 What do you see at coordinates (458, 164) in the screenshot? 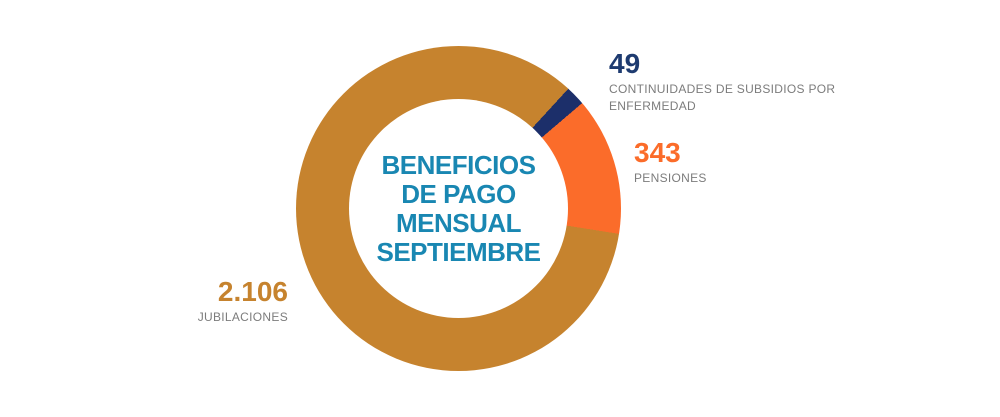
I see `center-title-line-1: BENEFICIOS` at bounding box center [458, 164].